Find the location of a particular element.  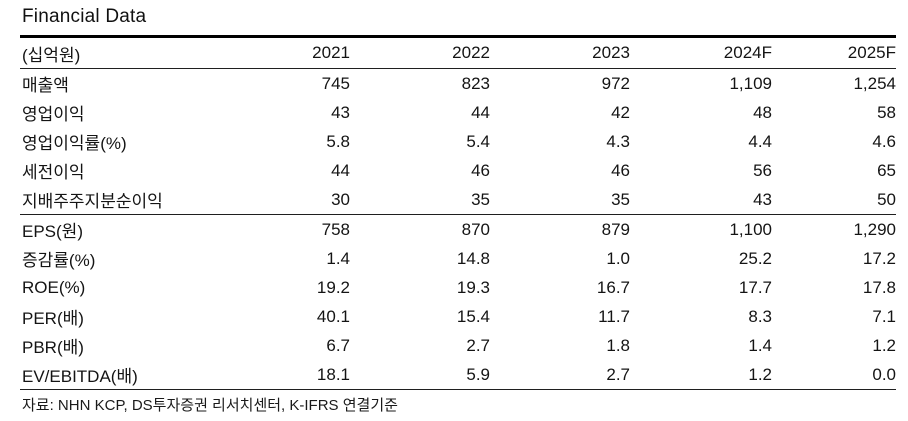

cell-value: 1.8 is located at coordinates (618, 345).